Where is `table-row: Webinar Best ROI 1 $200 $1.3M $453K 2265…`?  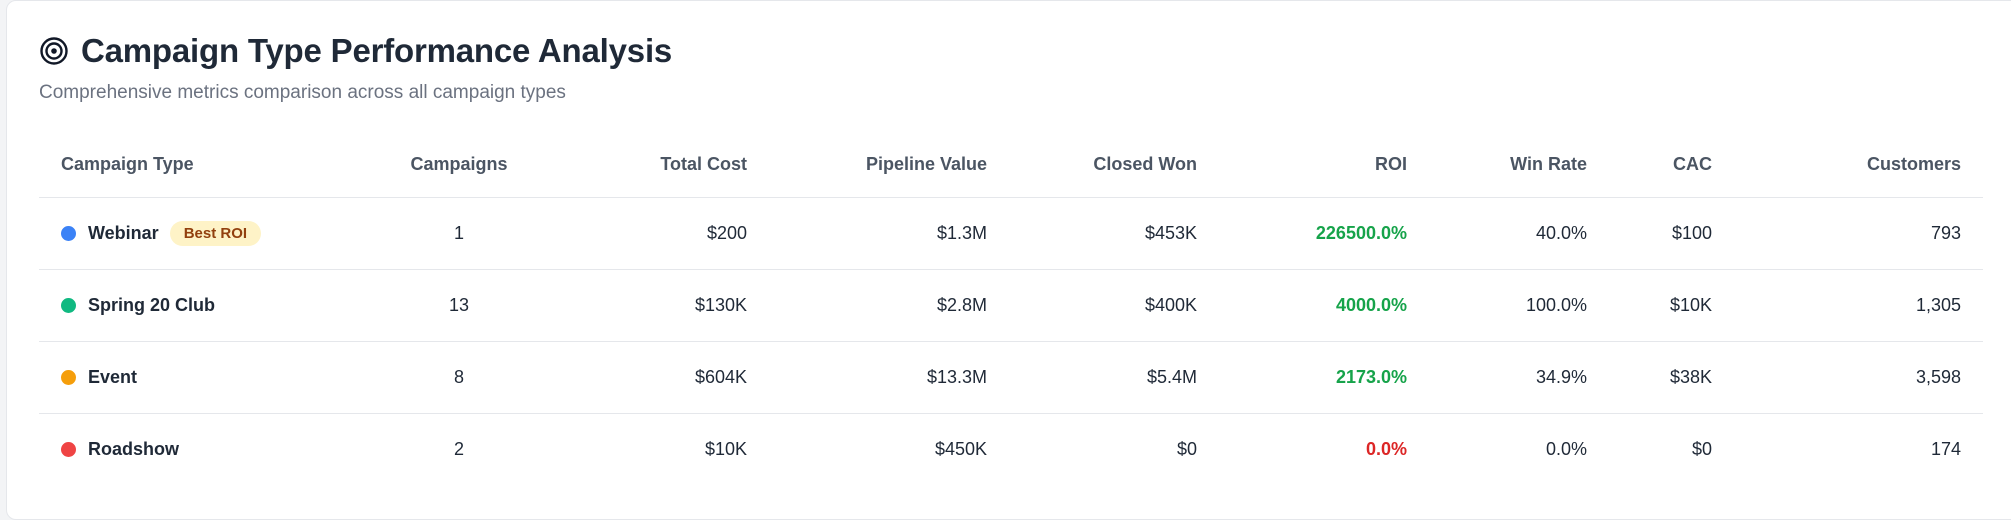
table-row: Webinar Best ROI 1 $200 $1.3M $453K 2265… is located at coordinates (1011, 233).